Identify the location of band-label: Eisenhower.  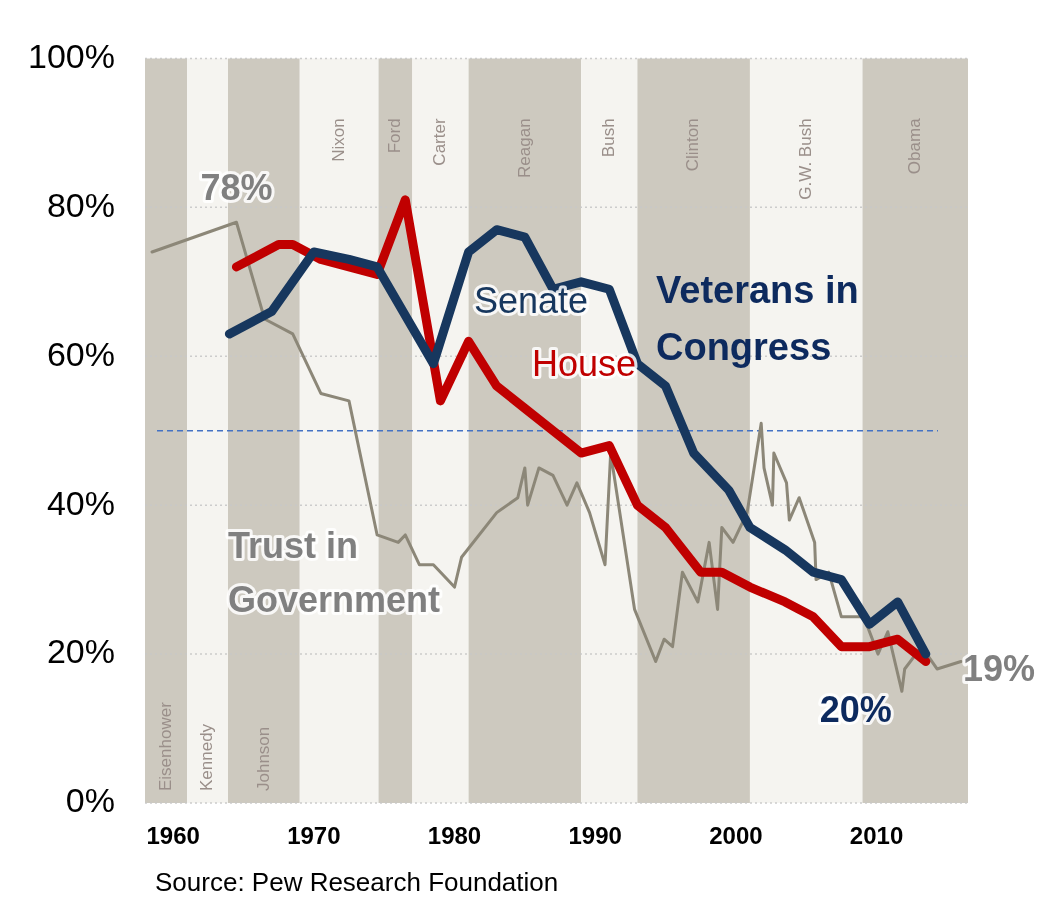
(165, 746).